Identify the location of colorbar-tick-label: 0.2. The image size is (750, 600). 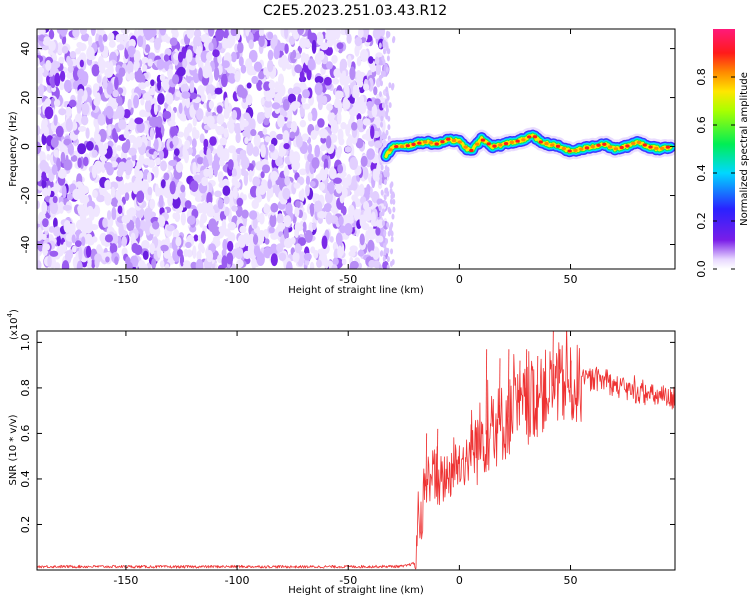
(701, 221).